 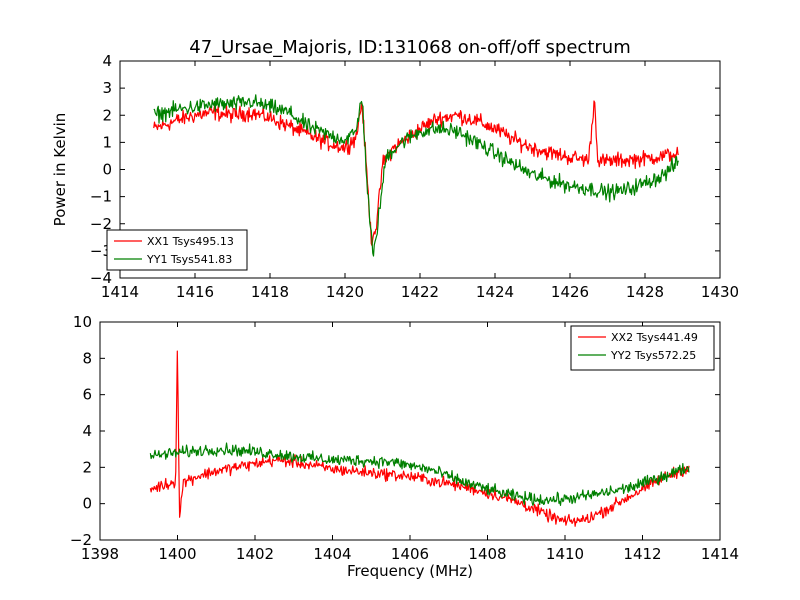 I want to click on x-tick-label: 1410, so click(x=565, y=554).